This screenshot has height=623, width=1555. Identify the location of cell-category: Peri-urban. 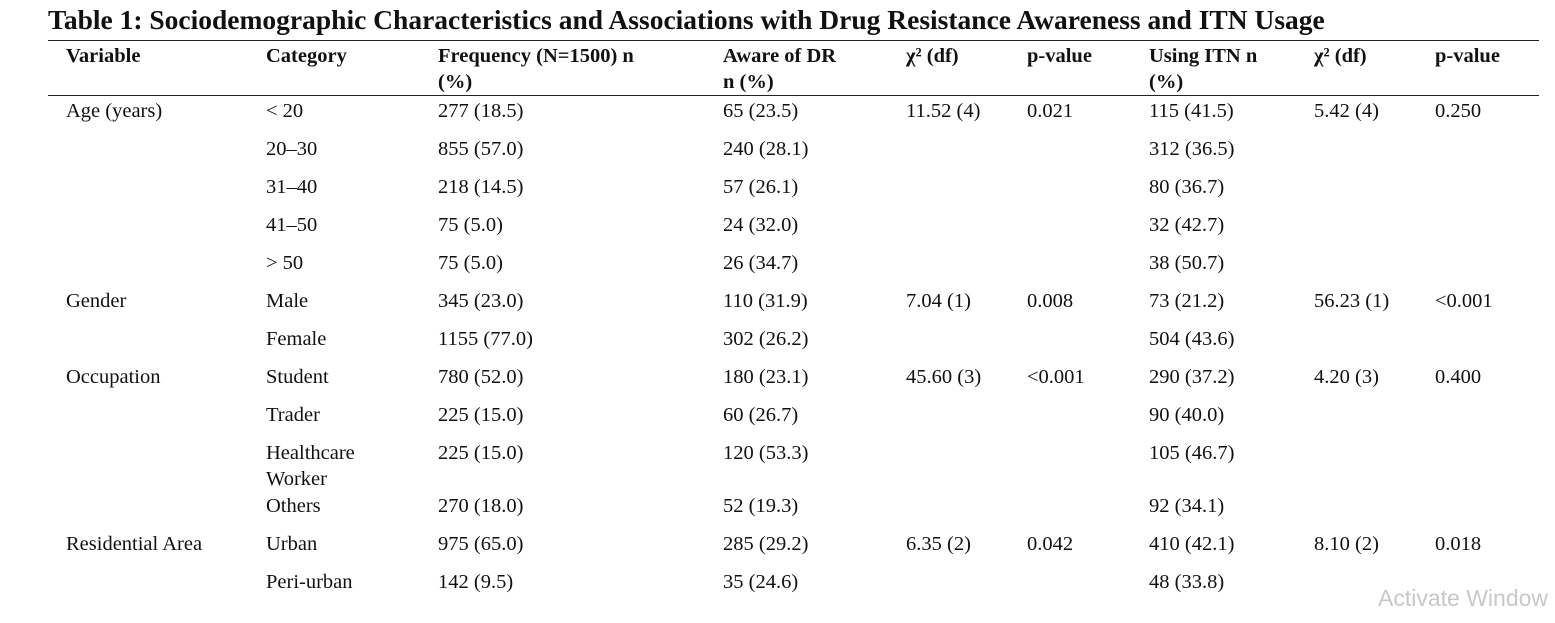
(309, 582).